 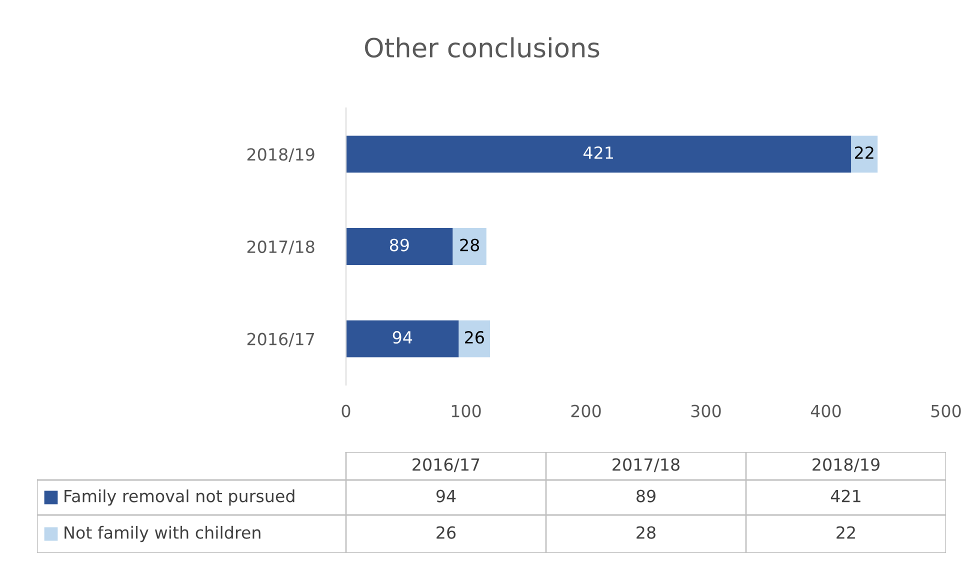 What do you see at coordinates (446, 532) in the screenshot?
I see `text: 26` at bounding box center [446, 532].